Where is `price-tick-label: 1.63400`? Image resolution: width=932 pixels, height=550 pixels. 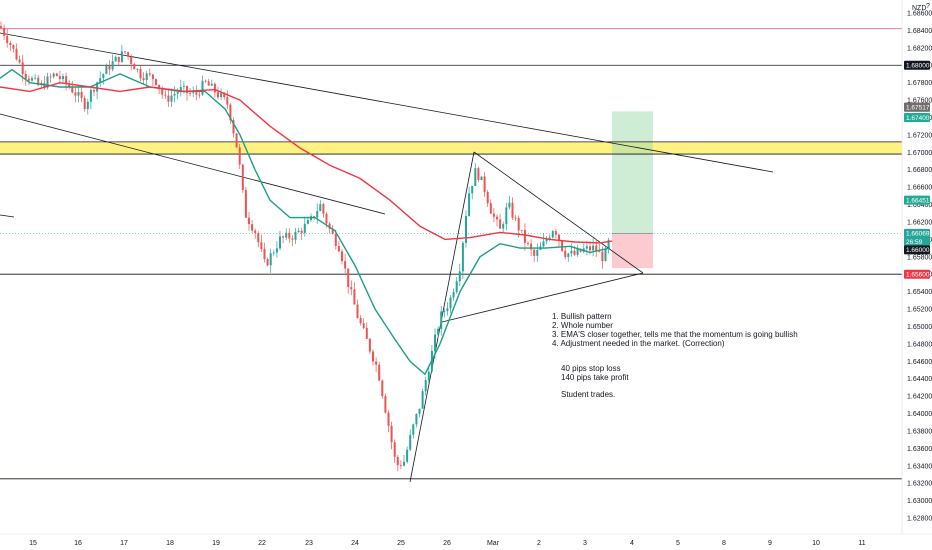
price-tick-label: 1.63400 is located at coordinates (919, 466).